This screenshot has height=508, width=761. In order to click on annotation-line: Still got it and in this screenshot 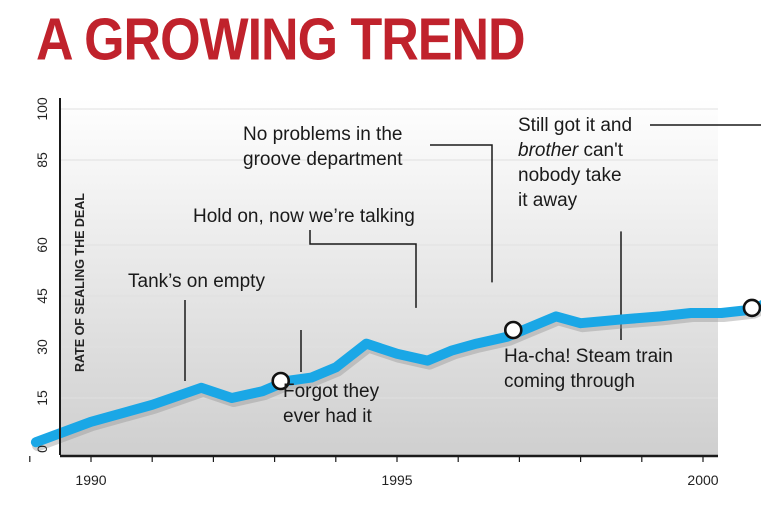, I will do `click(575, 125)`.